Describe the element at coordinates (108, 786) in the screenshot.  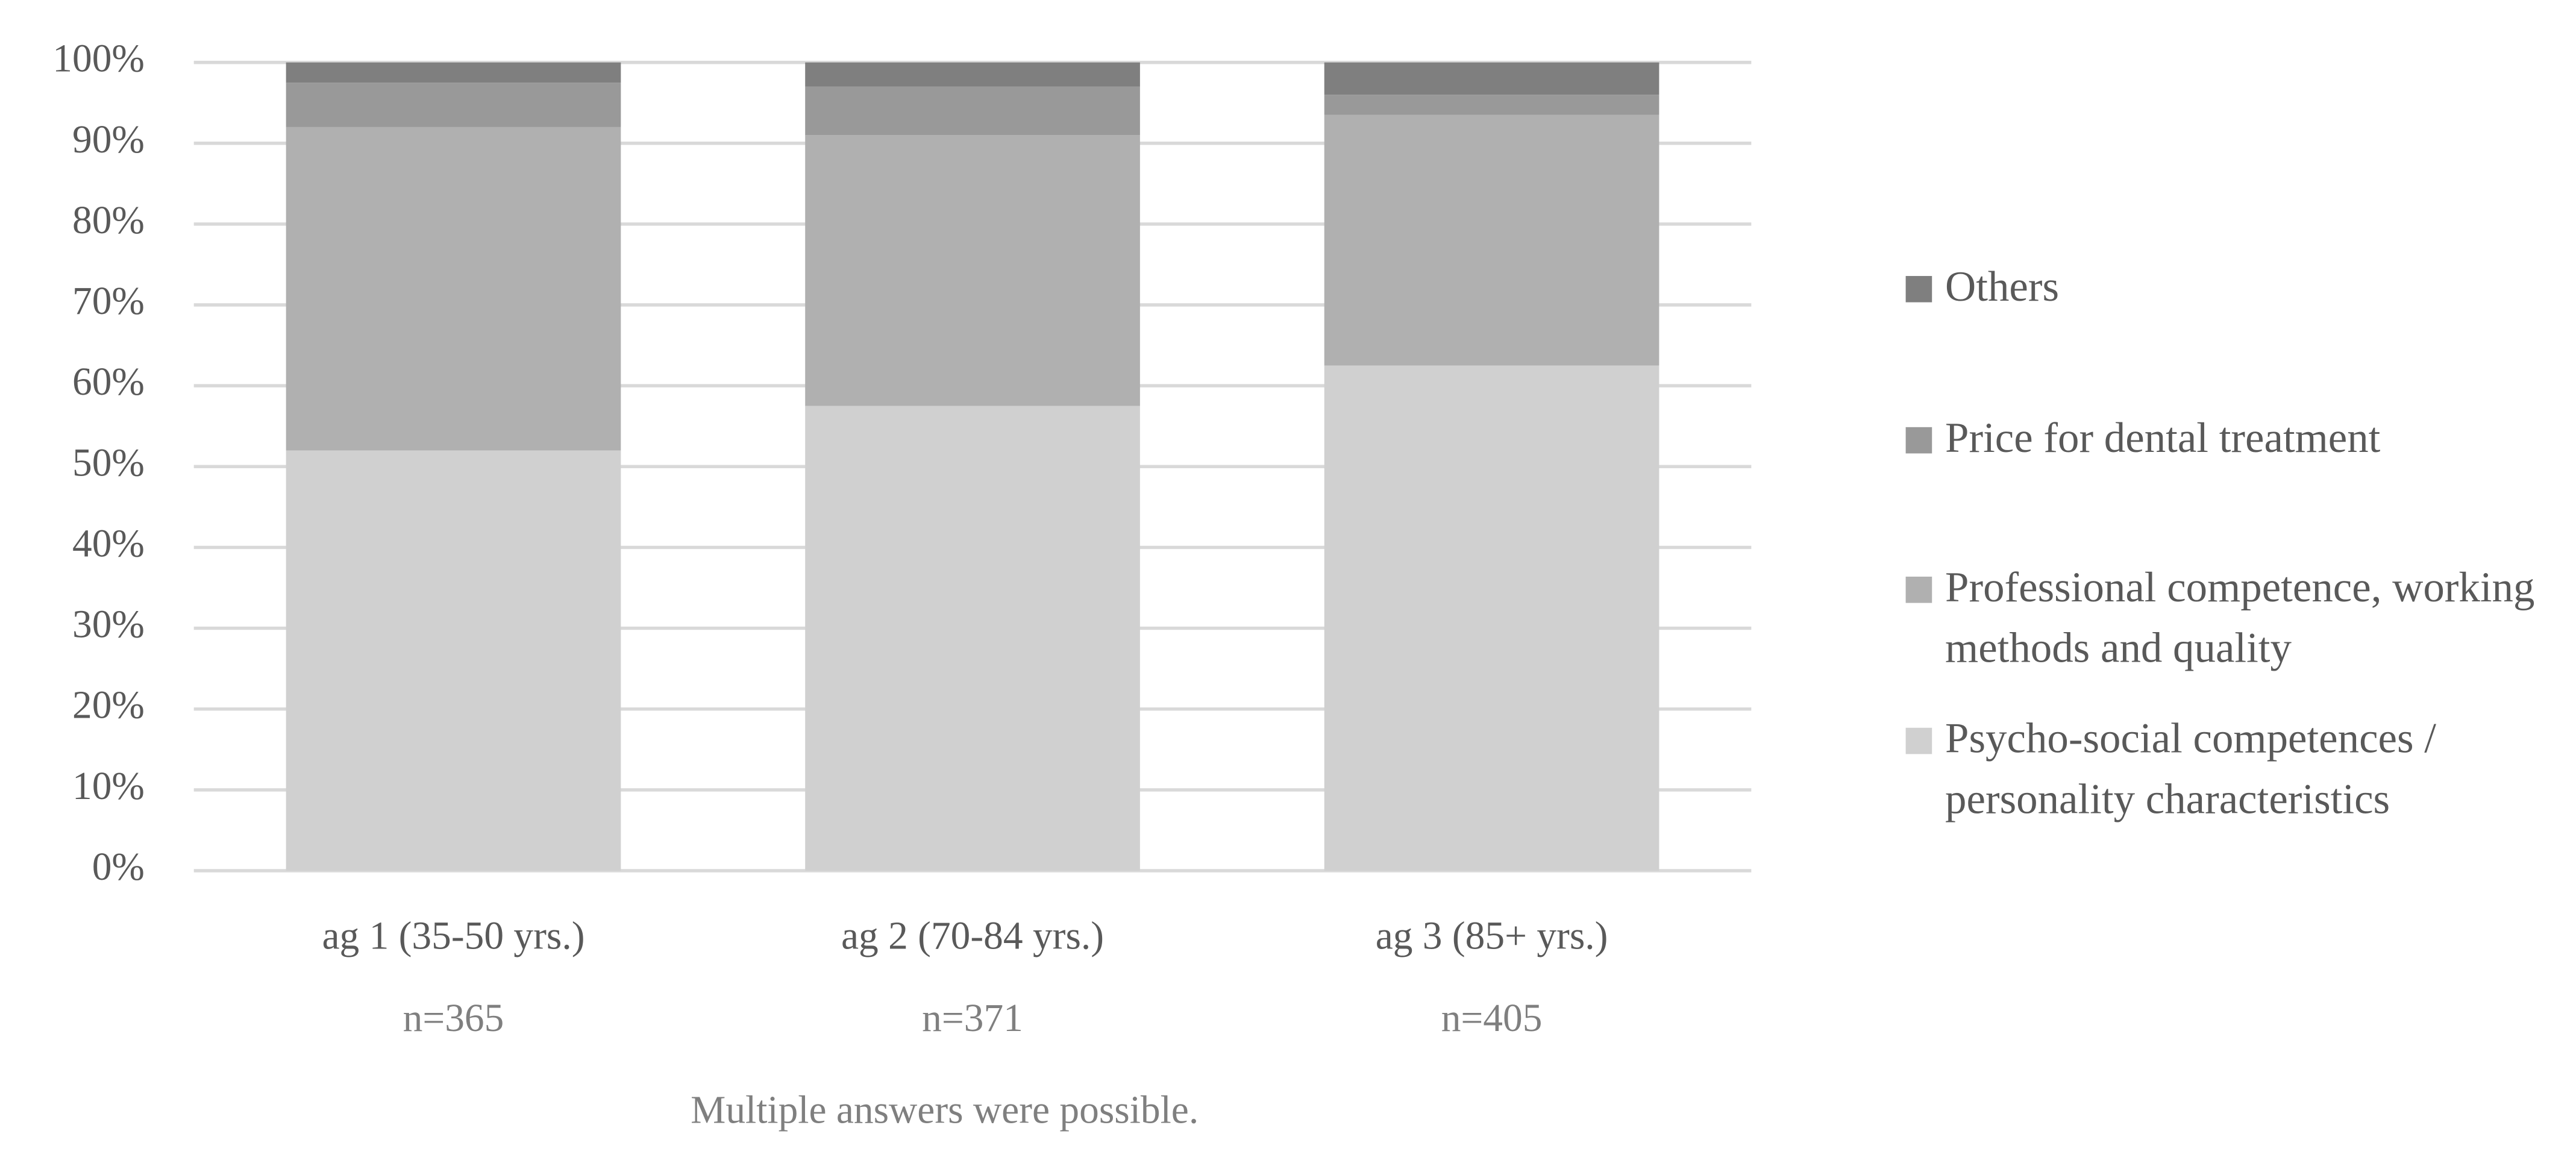
I see `y-tick-label: 10%` at that location.